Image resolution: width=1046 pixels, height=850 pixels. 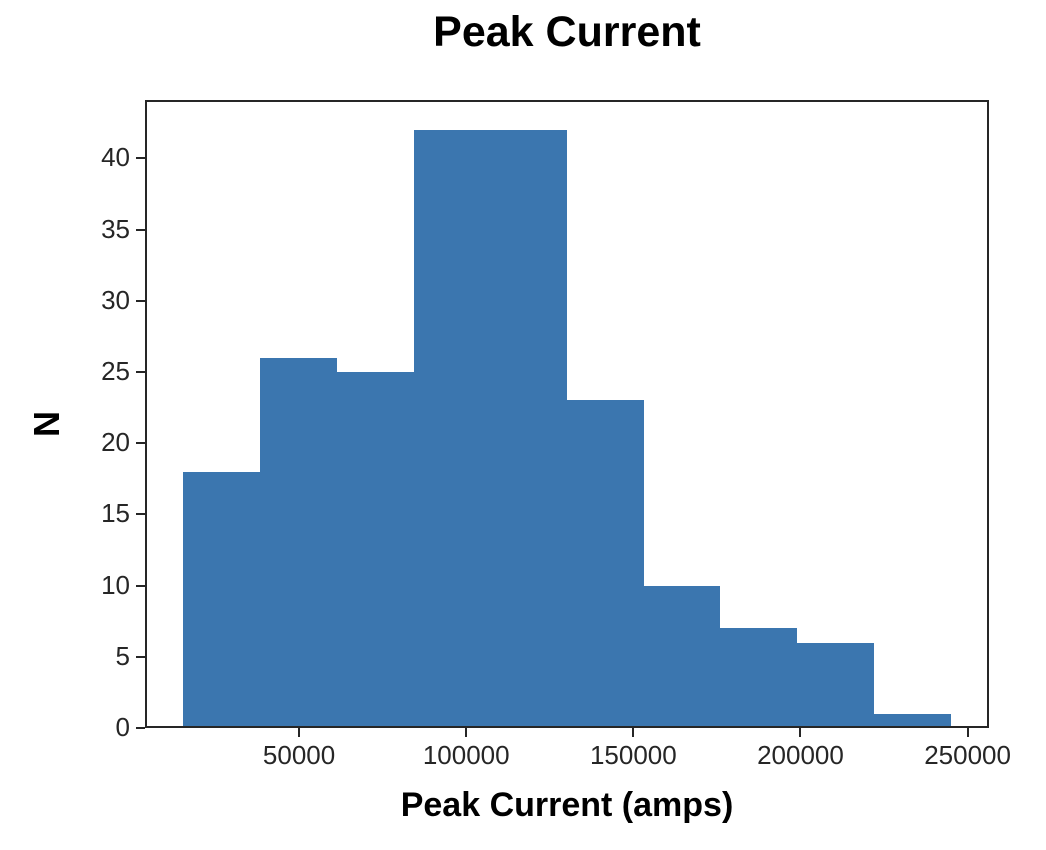 What do you see at coordinates (633, 755) in the screenshot?
I see `x-tick-label: 150000` at bounding box center [633, 755].